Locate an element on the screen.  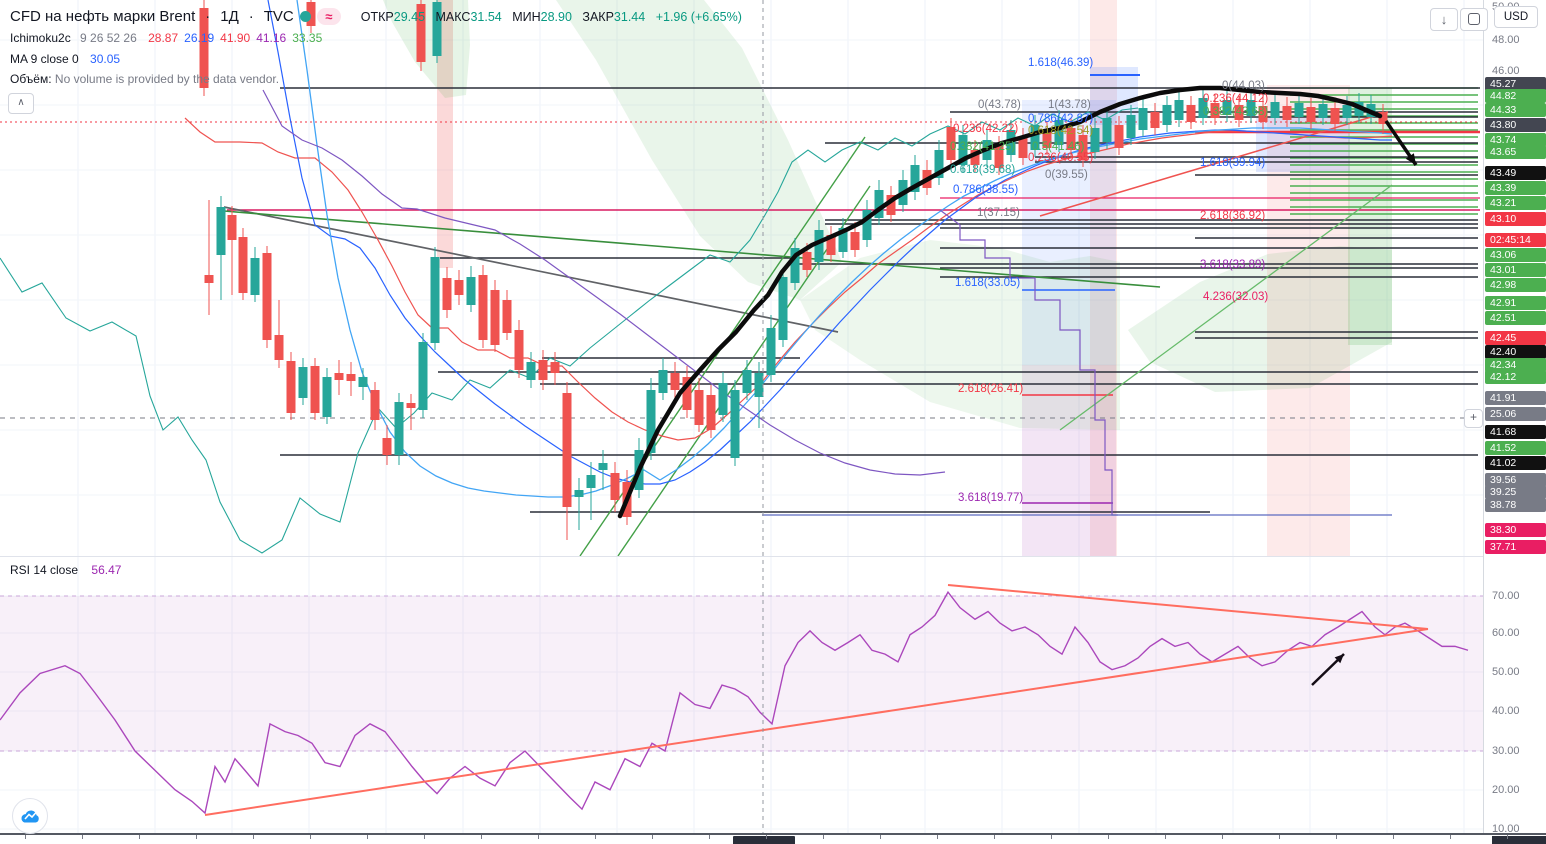
similar-instruments-icon: ≈ is located at coordinates (328, 16).